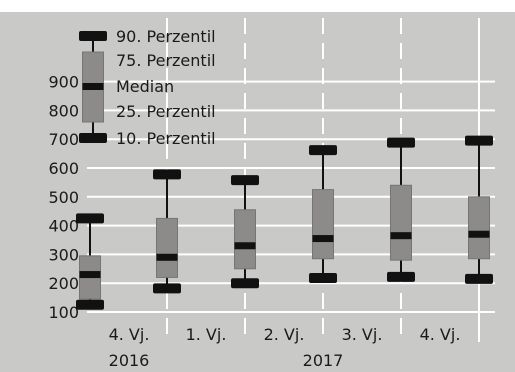 The image size is (515, 372). What do you see at coordinates (479, 140) in the screenshot?
I see `box-6-p90-cap` at bounding box center [479, 140].